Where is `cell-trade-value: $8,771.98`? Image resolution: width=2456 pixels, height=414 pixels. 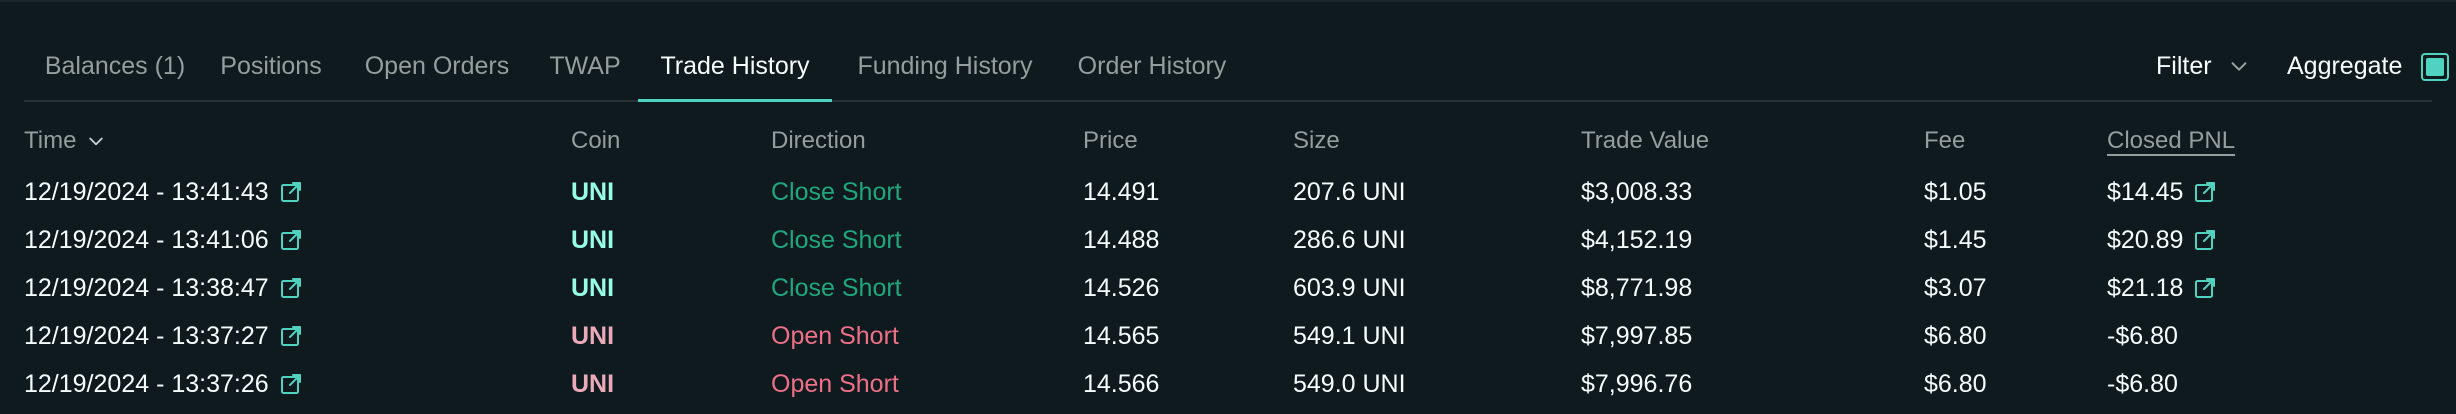 cell-trade-value: $8,771.98 is located at coordinates (1636, 288).